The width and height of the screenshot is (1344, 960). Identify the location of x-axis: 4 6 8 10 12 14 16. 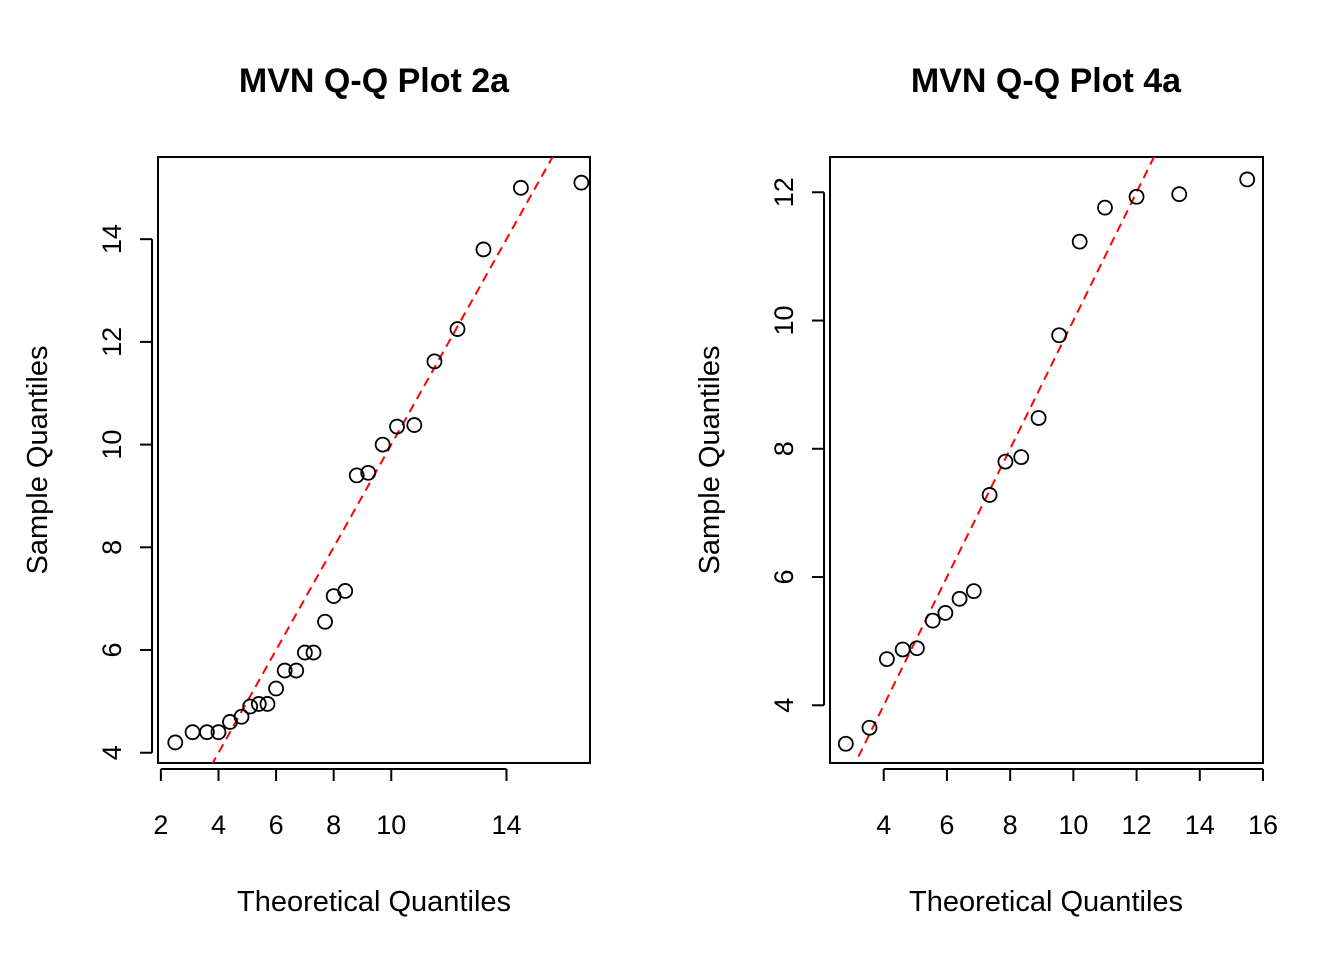
(1077, 804).